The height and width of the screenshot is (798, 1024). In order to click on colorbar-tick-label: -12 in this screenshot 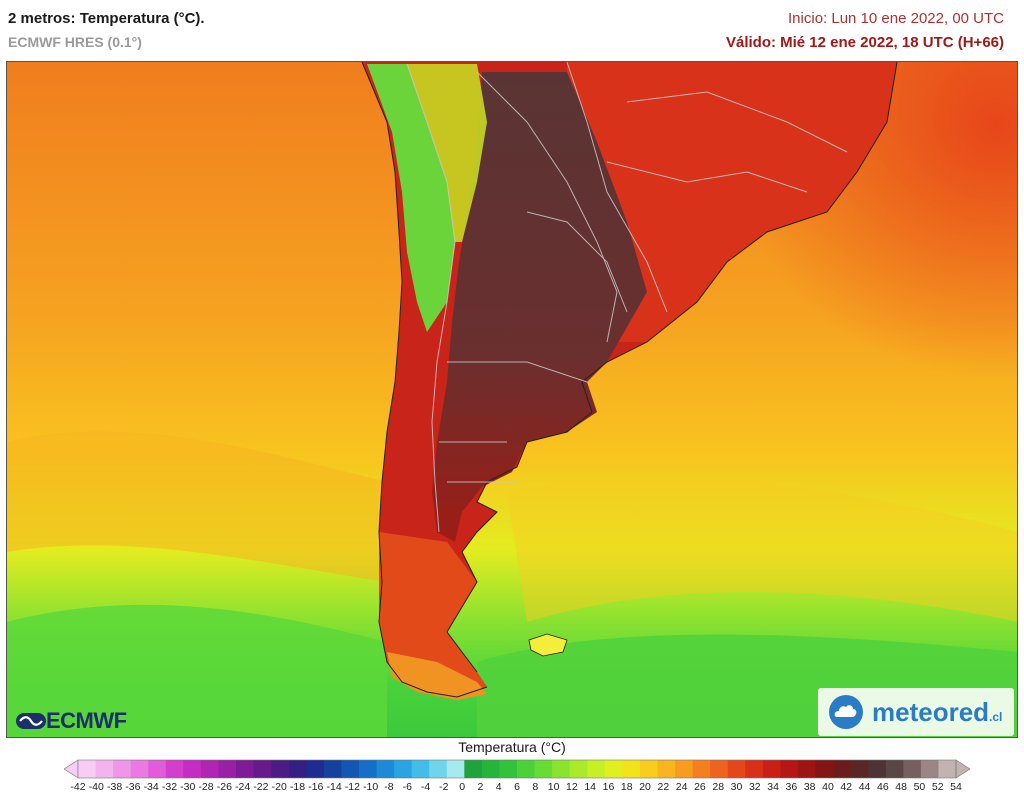, I will do `click(352, 787)`.